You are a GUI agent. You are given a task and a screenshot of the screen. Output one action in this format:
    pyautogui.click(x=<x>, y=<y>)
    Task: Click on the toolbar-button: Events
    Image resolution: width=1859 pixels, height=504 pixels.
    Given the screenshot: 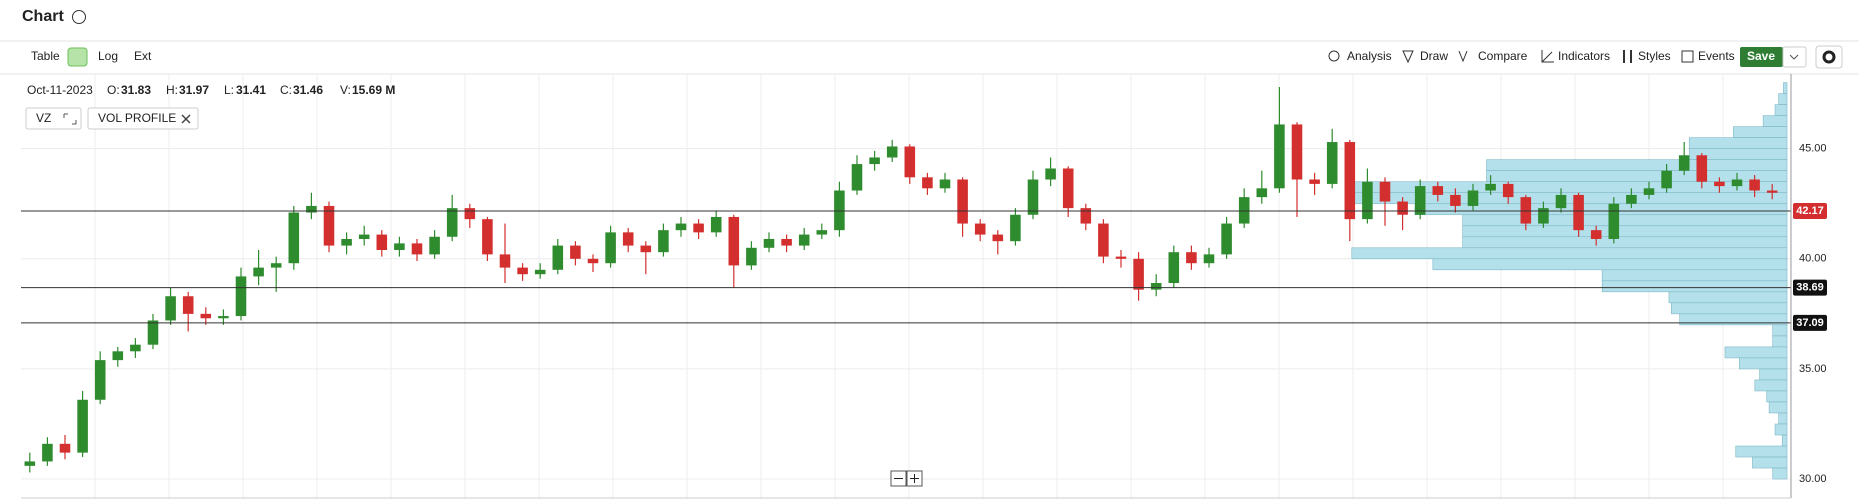 What is the action you would take?
    pyautogui.click(x=1716, y=56)
    